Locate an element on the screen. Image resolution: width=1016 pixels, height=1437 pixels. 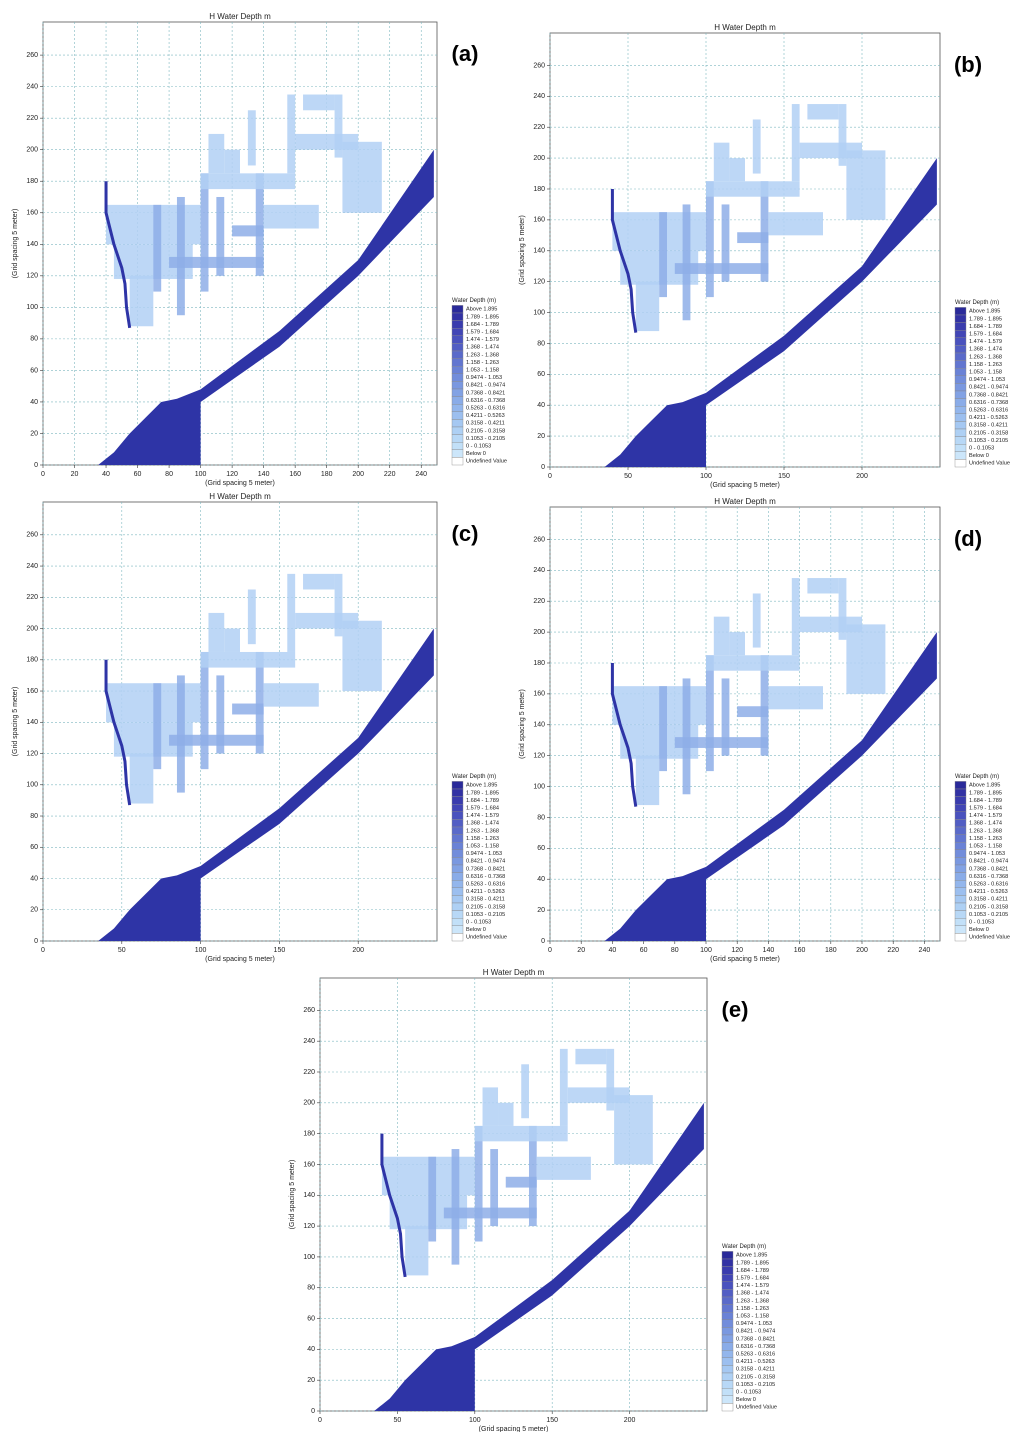
x-tick-label: 200 is located at coordinates (358, 950).